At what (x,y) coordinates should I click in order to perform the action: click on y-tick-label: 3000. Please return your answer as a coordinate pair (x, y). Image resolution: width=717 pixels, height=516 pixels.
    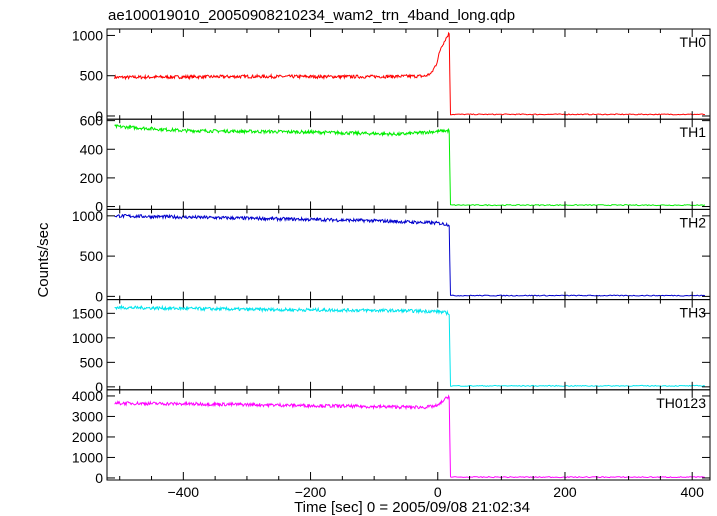
    Looking at the image, I should click on (87, 416).